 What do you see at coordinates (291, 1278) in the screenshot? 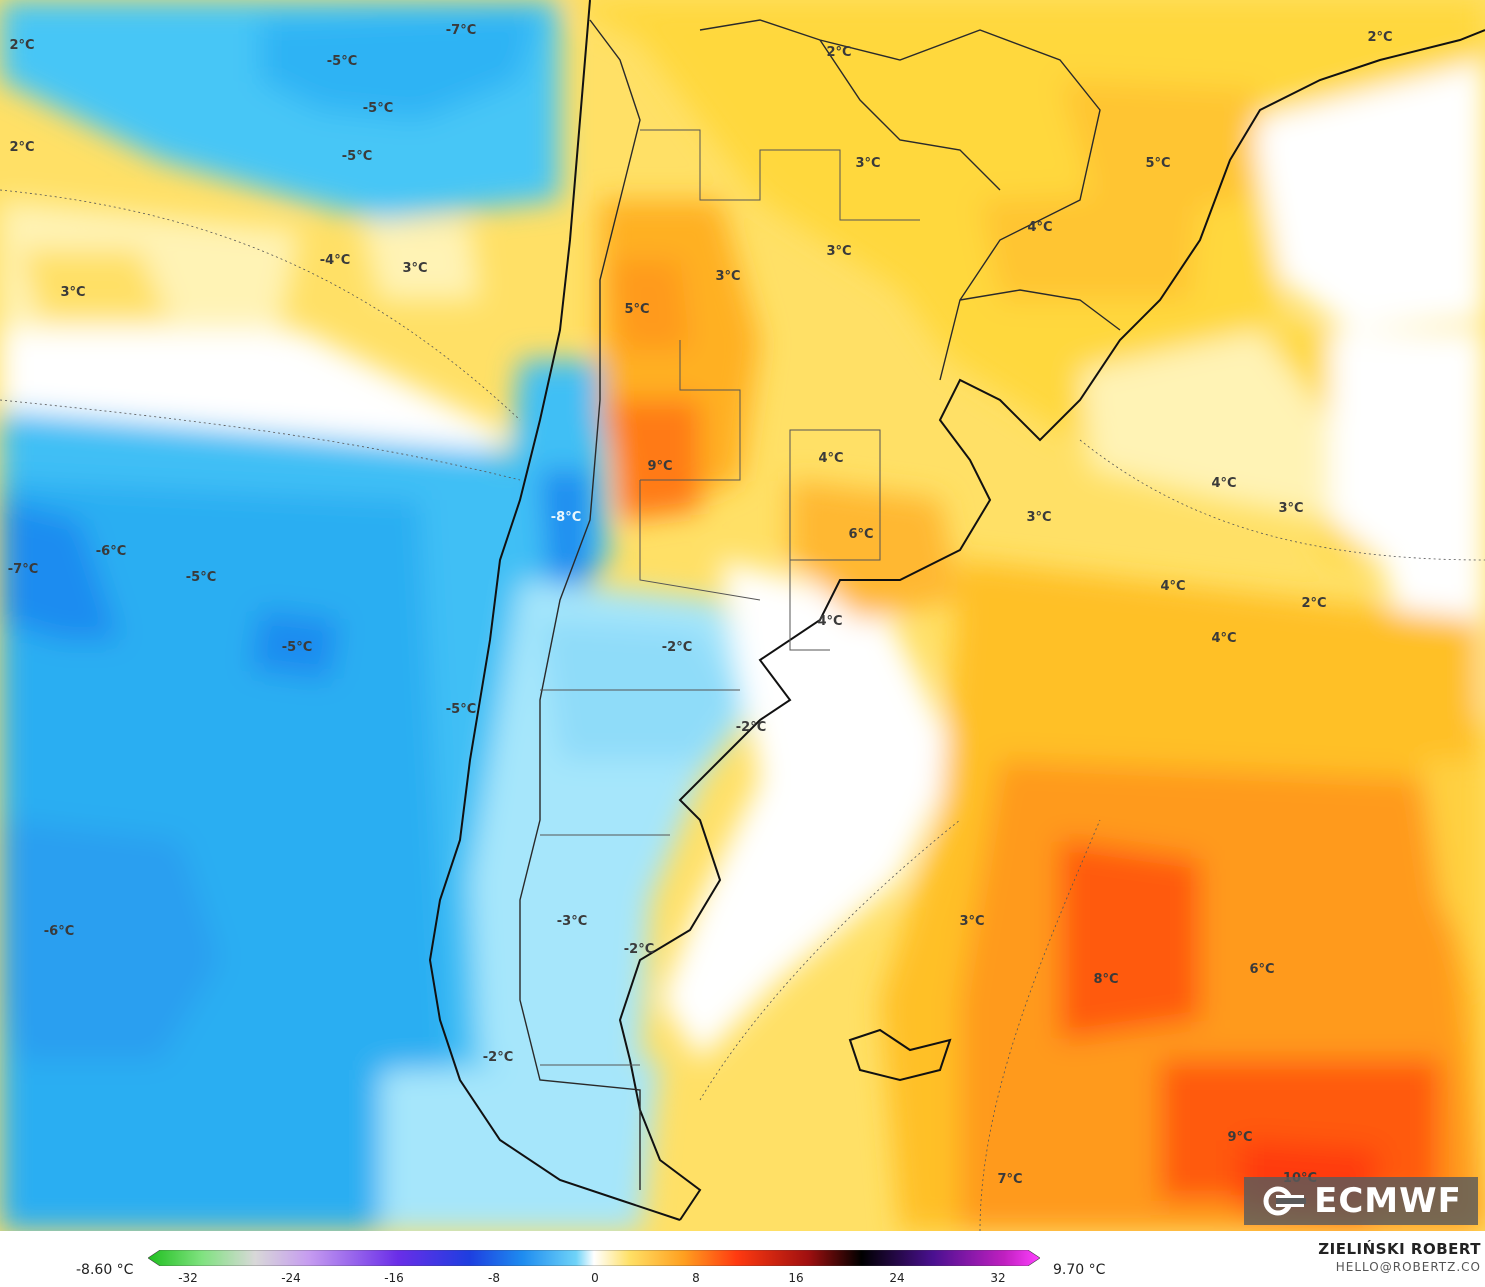
I see `legend-tick: -24` at bounding box center [291, 1278].